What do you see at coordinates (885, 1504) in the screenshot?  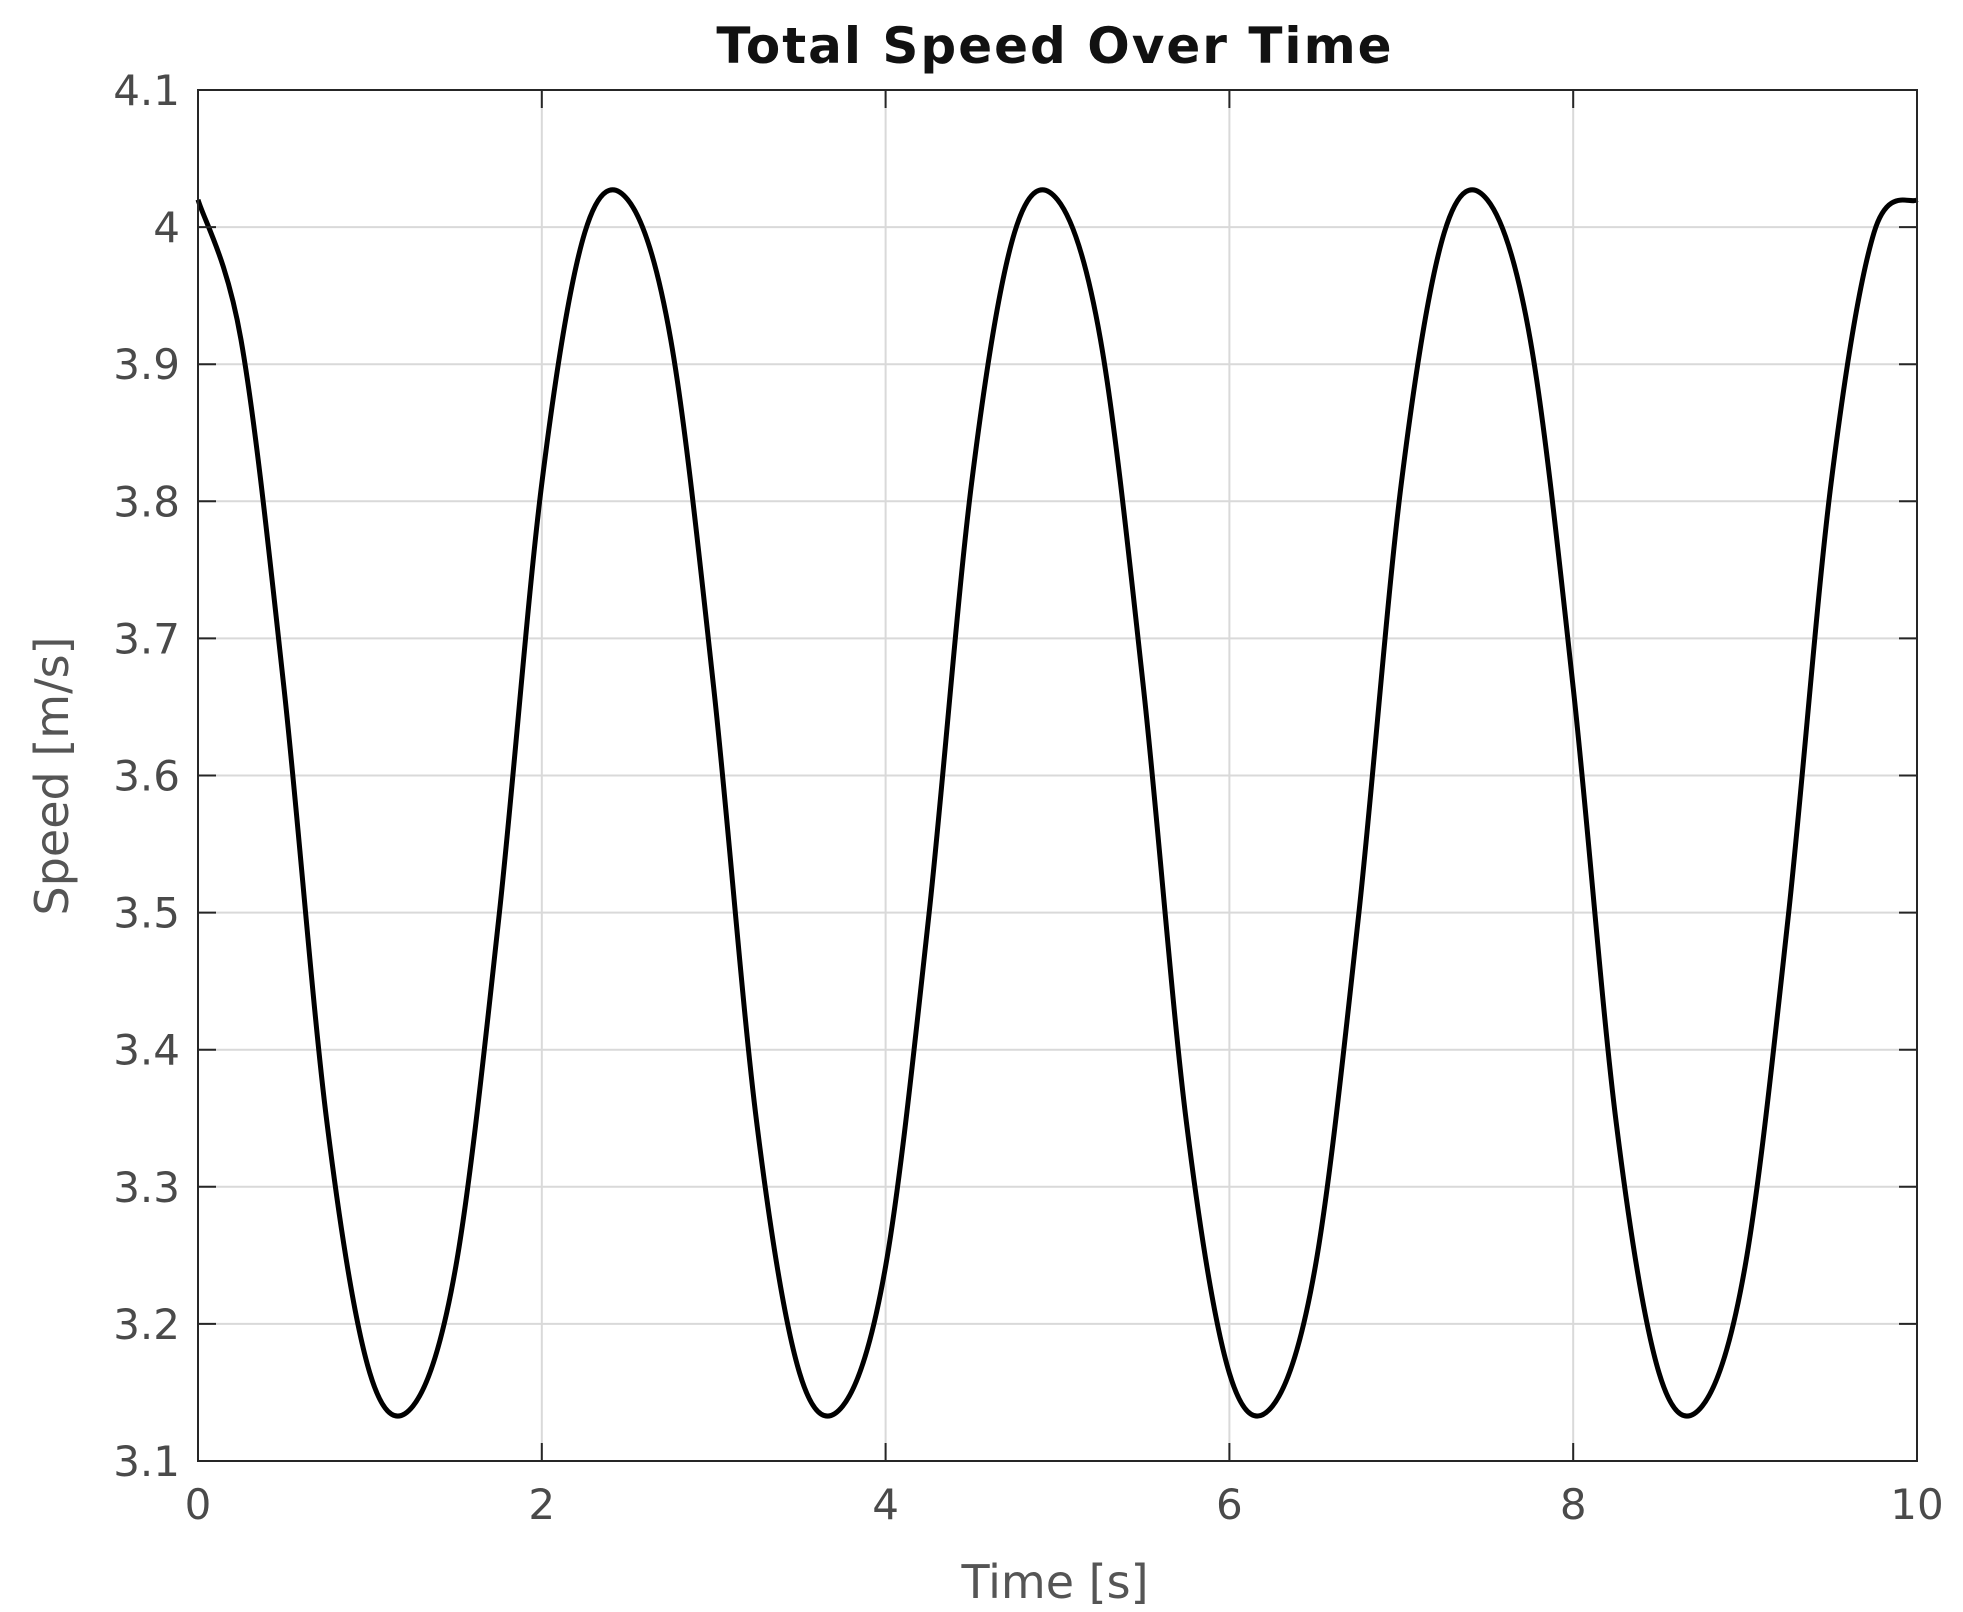 I see `x-tick-label: 4` at bounding box center [885, 1504].